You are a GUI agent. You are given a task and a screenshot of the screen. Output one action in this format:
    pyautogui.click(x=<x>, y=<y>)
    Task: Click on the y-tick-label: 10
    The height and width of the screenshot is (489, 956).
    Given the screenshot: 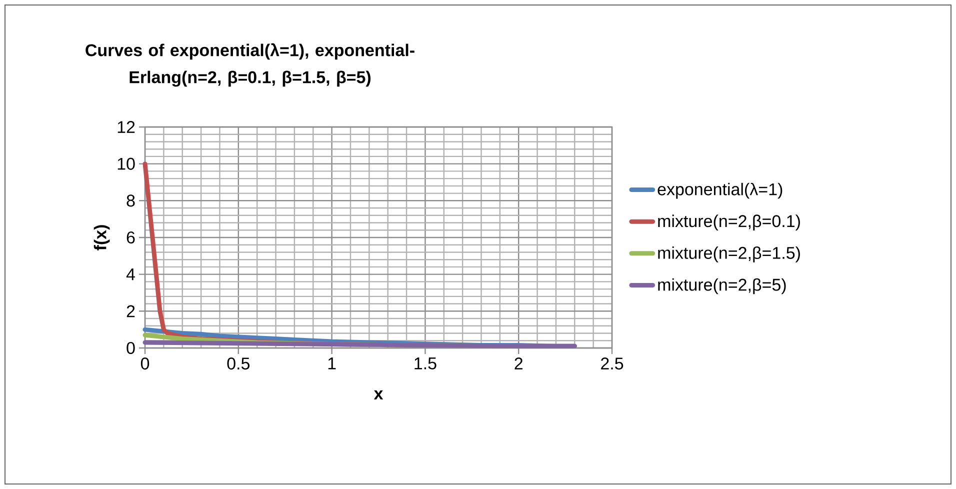 What is the action you would take?
    pyautogui.click(x=126, y=164)
    